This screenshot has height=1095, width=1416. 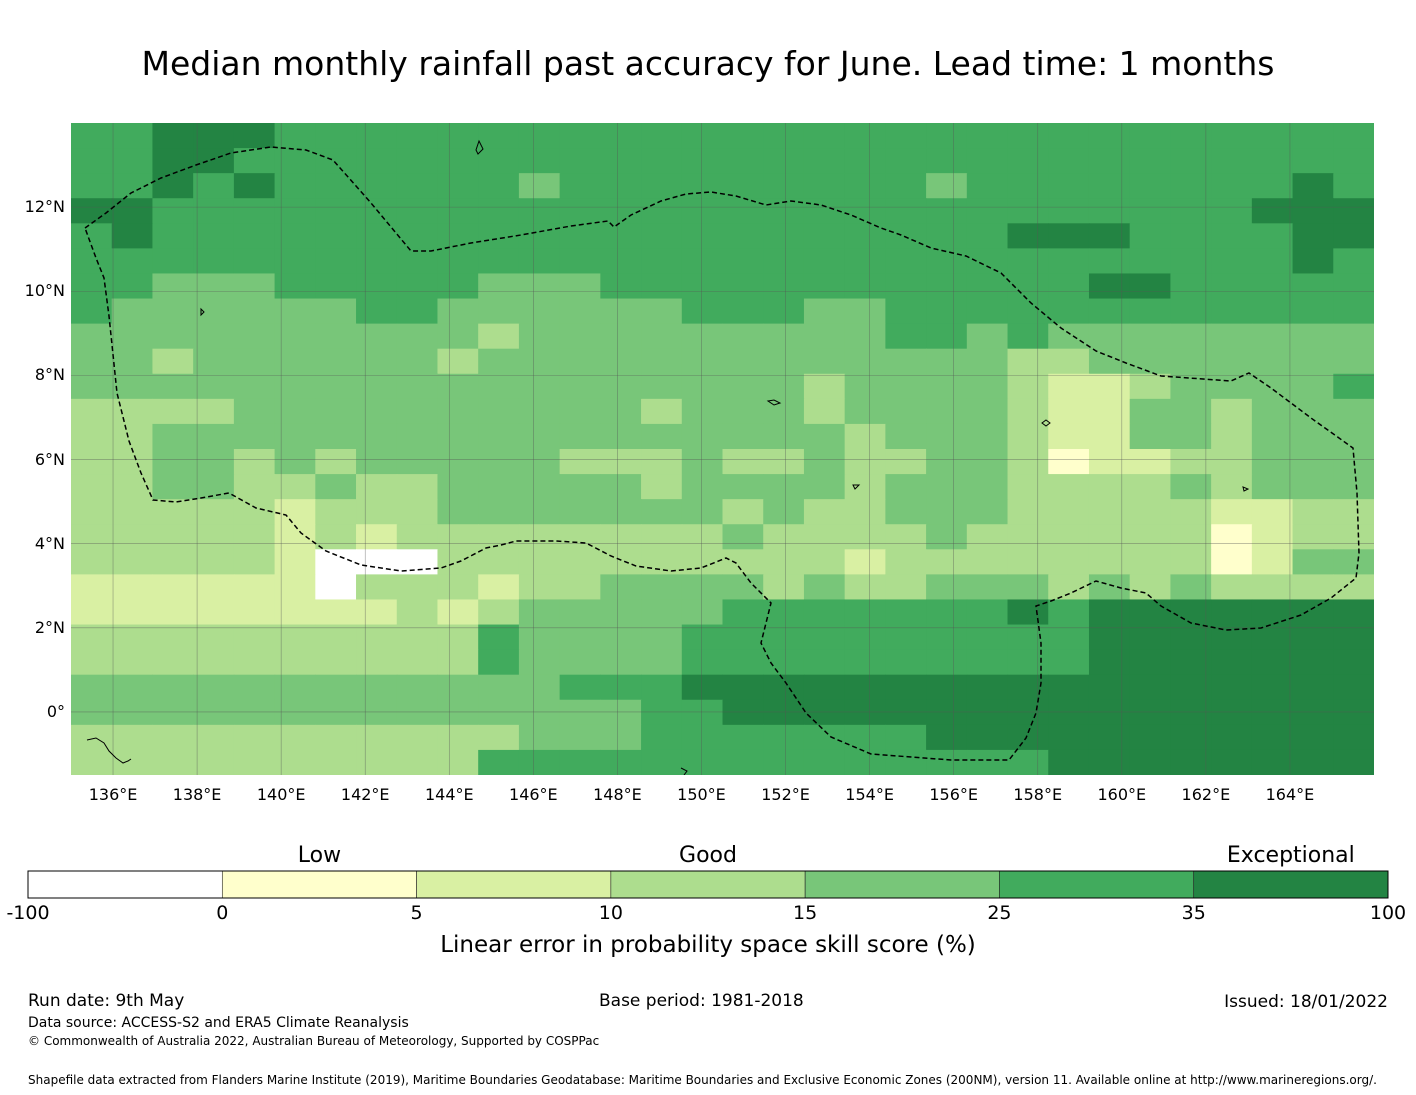 What do you see at coordinates (708, 855) in the screenshot?
I see `category-label: Good` at bounding box center [708, 855].